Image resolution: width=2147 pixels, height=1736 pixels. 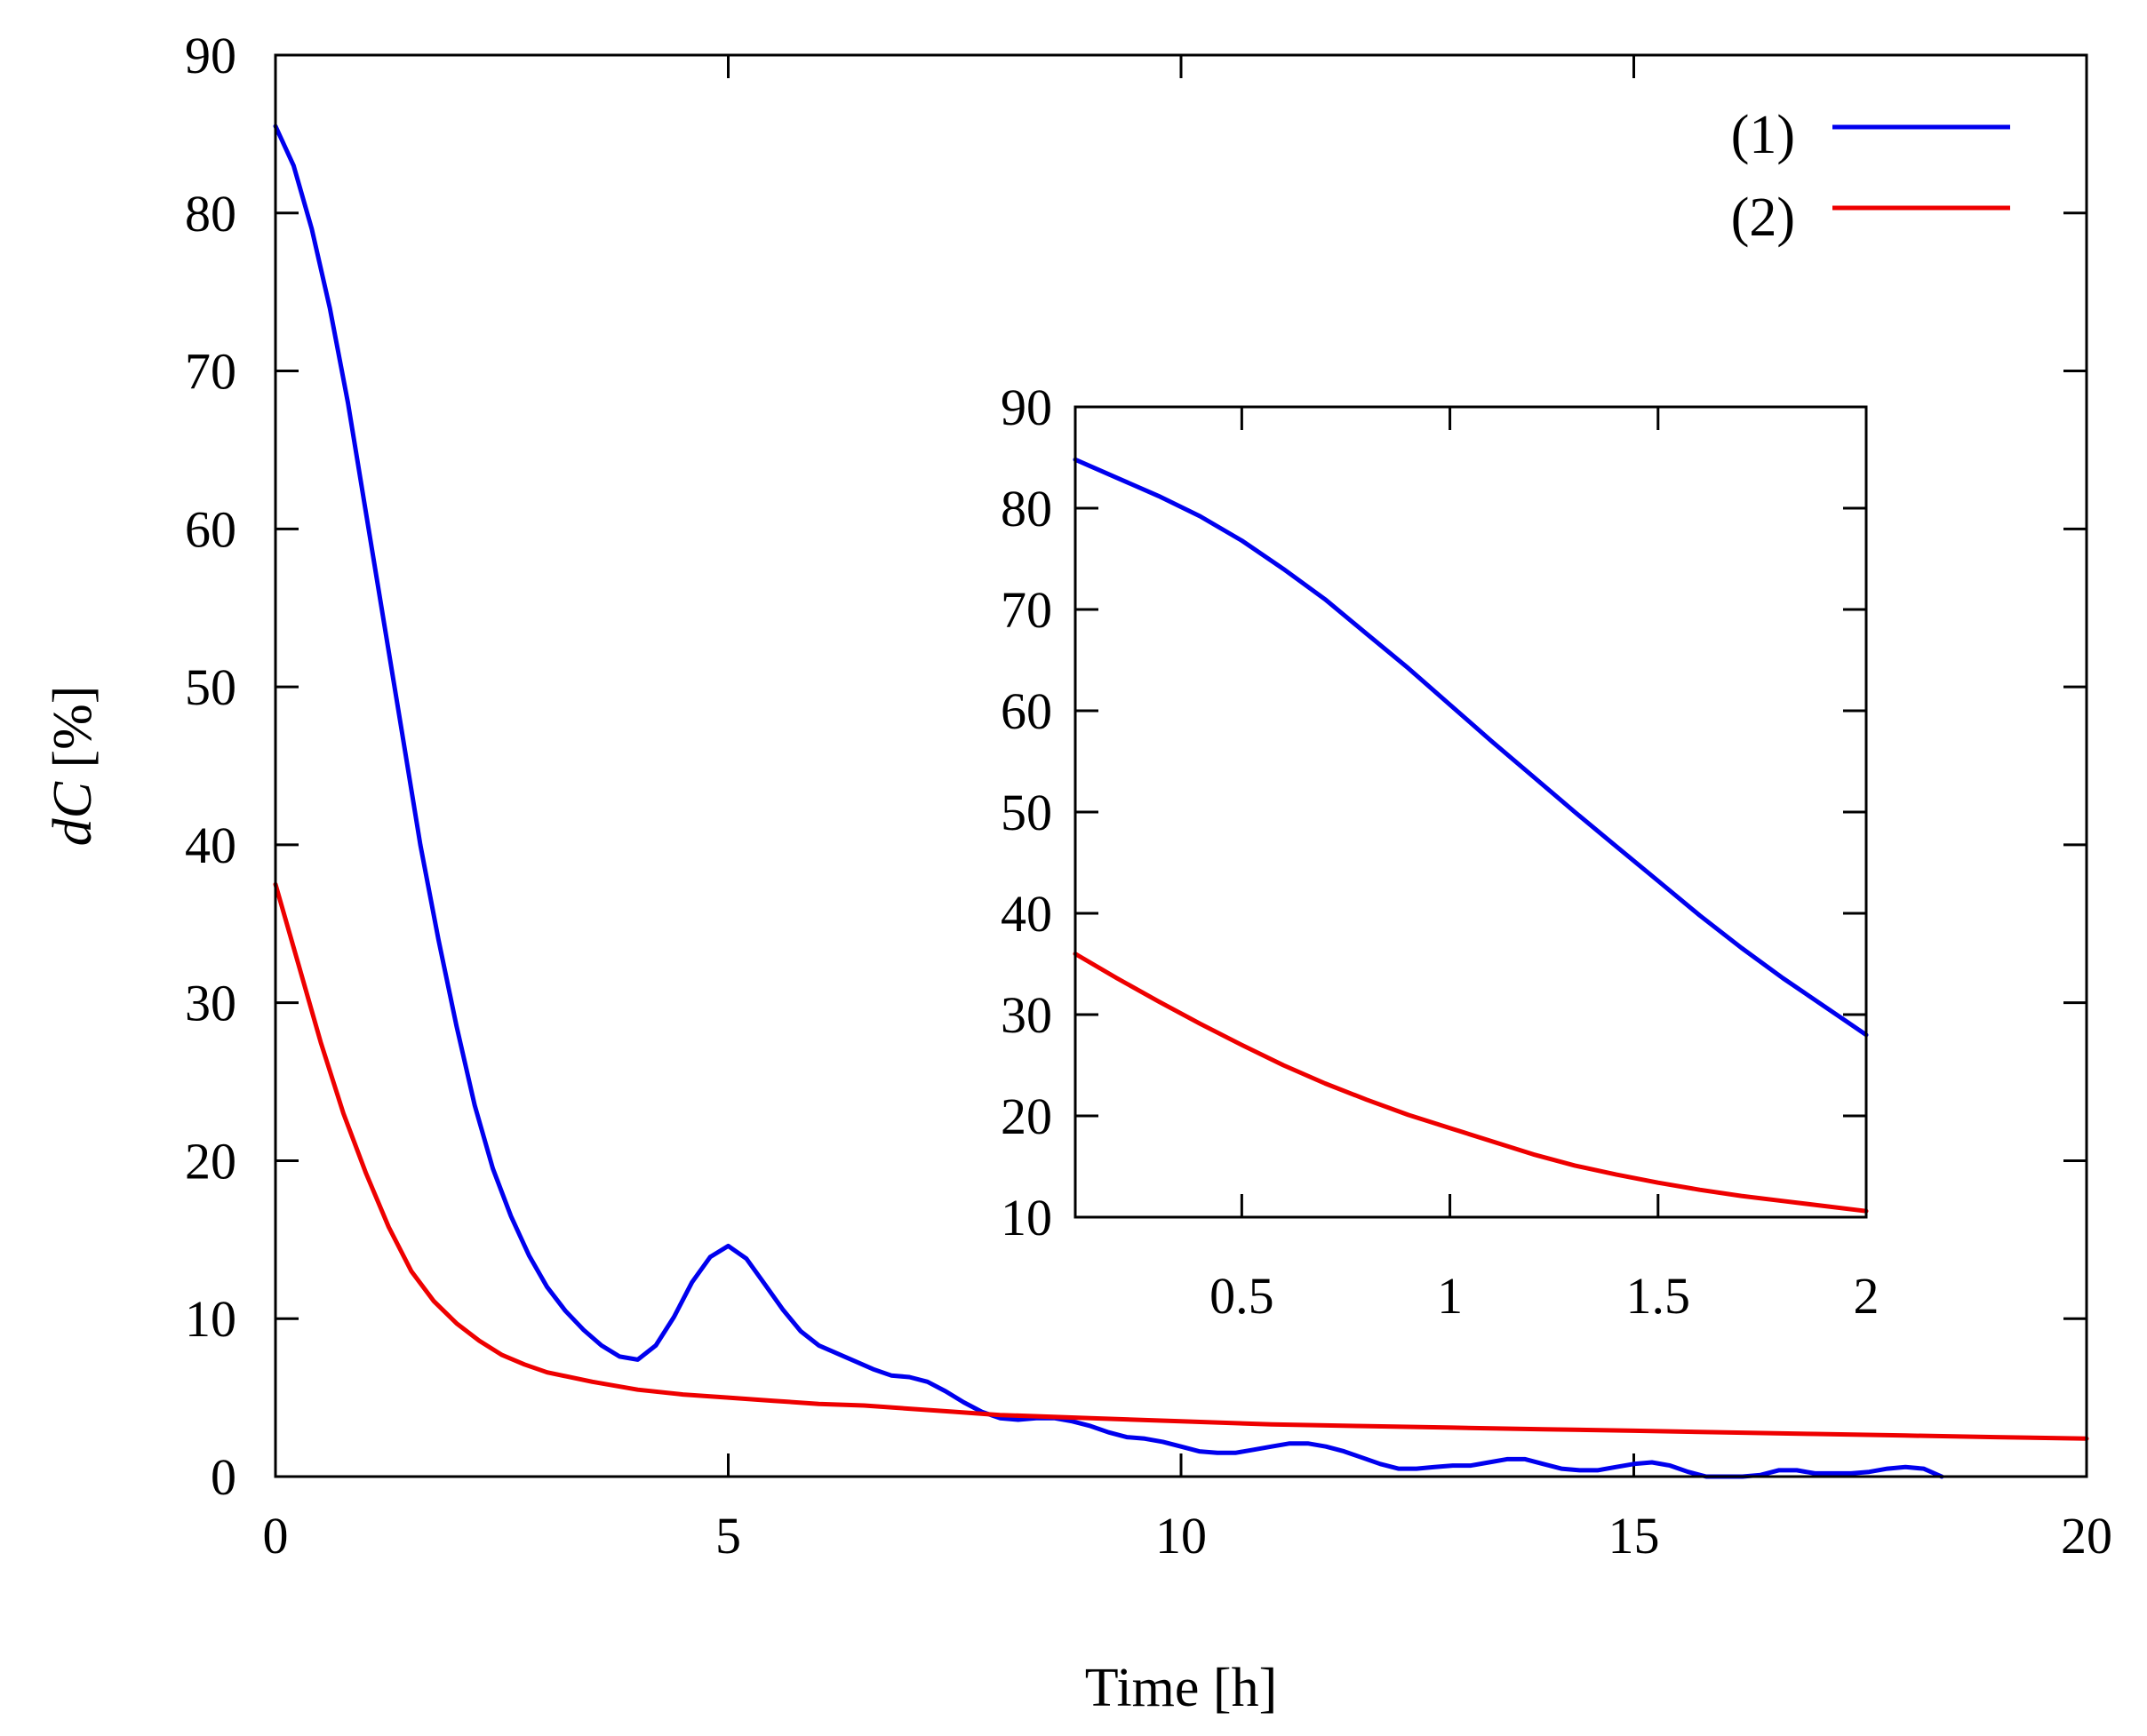 I want to click on main-y-tick-label: 20, so click(x=210, y=1161).